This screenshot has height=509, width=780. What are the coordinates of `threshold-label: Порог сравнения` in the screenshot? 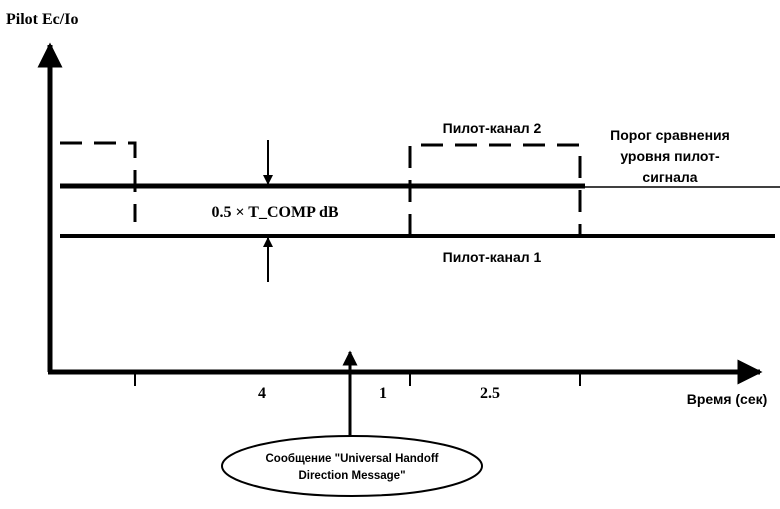 It's located at (670, 135).